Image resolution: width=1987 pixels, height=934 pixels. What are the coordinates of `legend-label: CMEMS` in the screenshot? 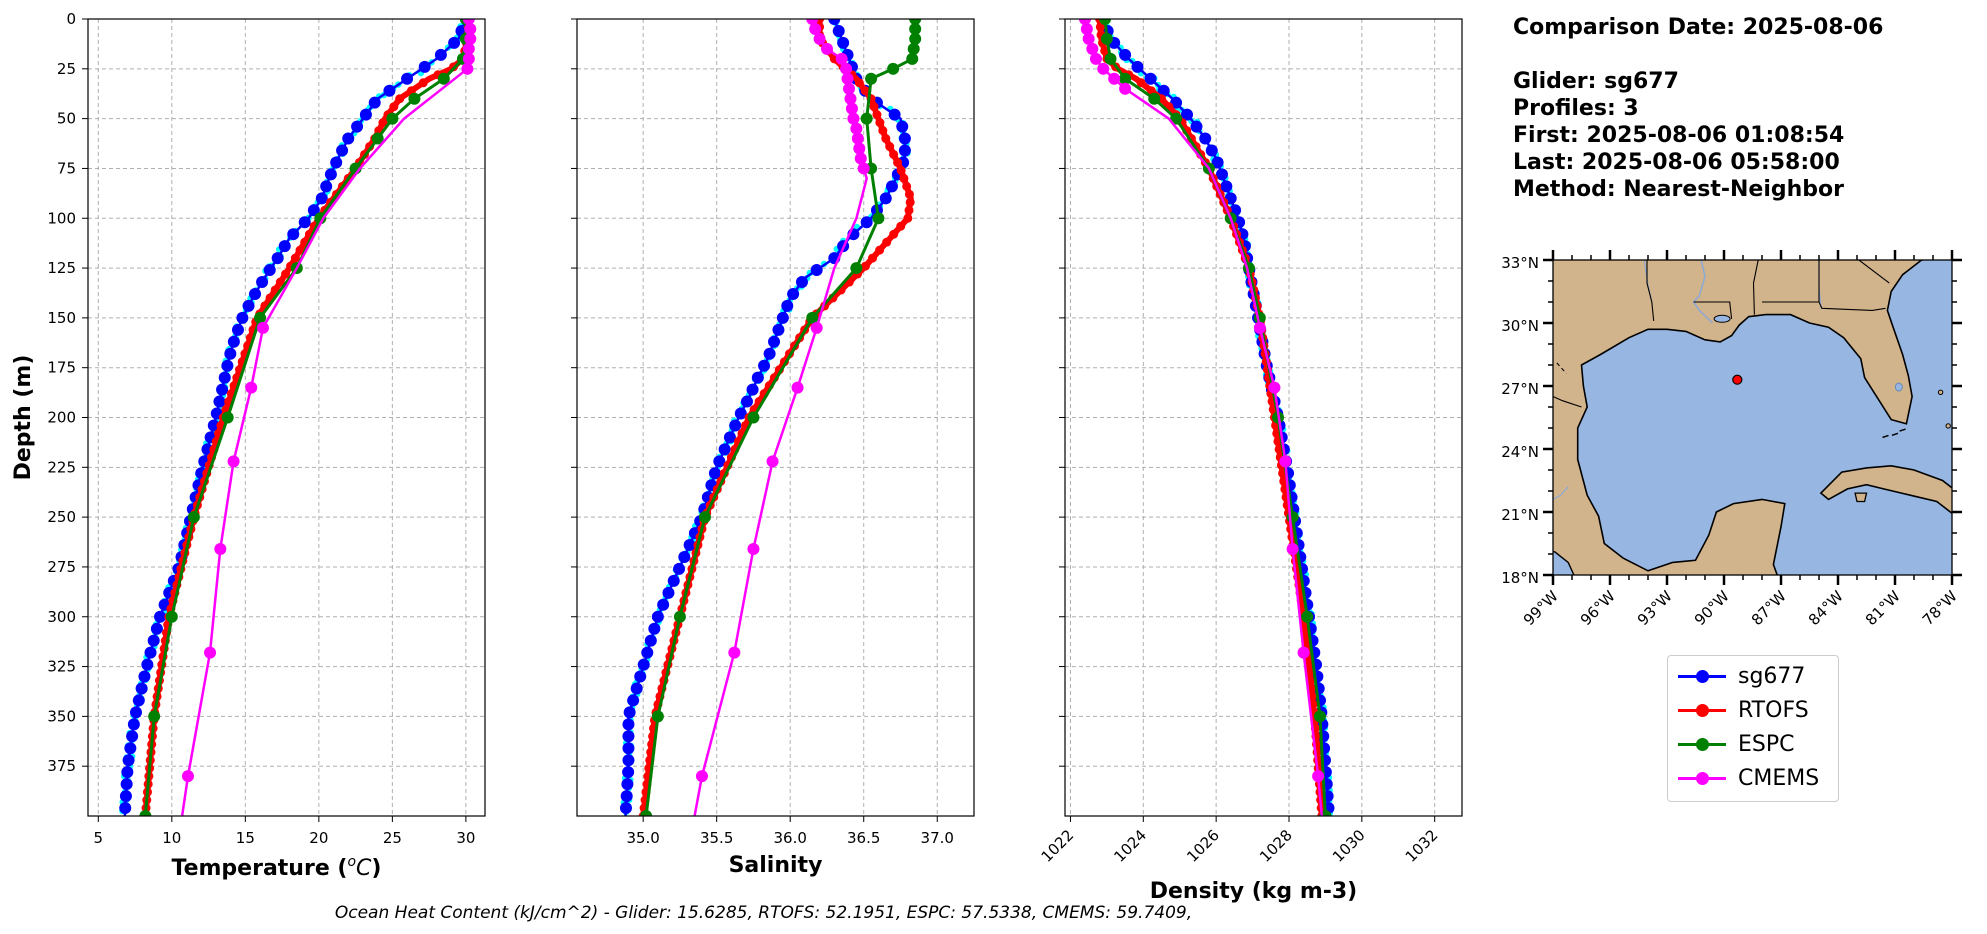 It's located at (1779, 778).